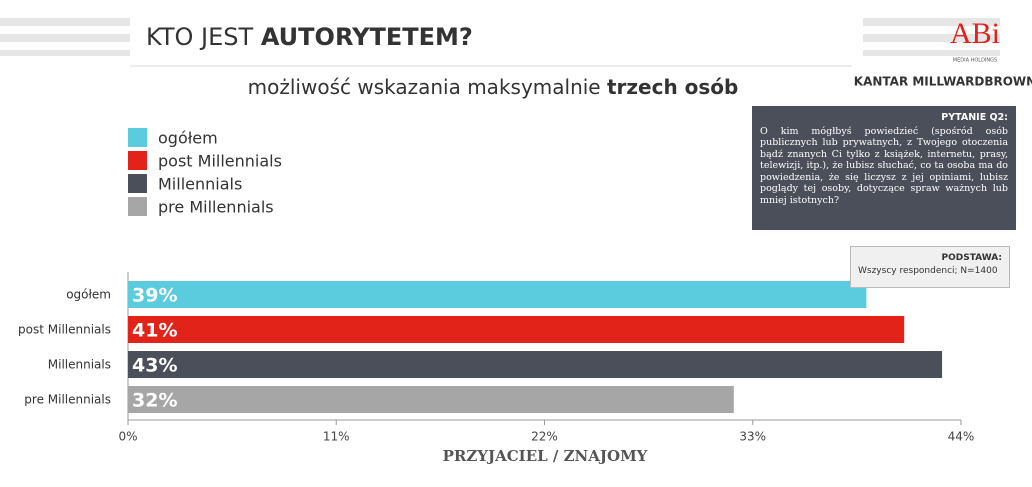 This screenshot has height=487, width=1032. Describe the element at coordinates (154, 331) in the screenshot. I see `value-label: 41%` at that location.